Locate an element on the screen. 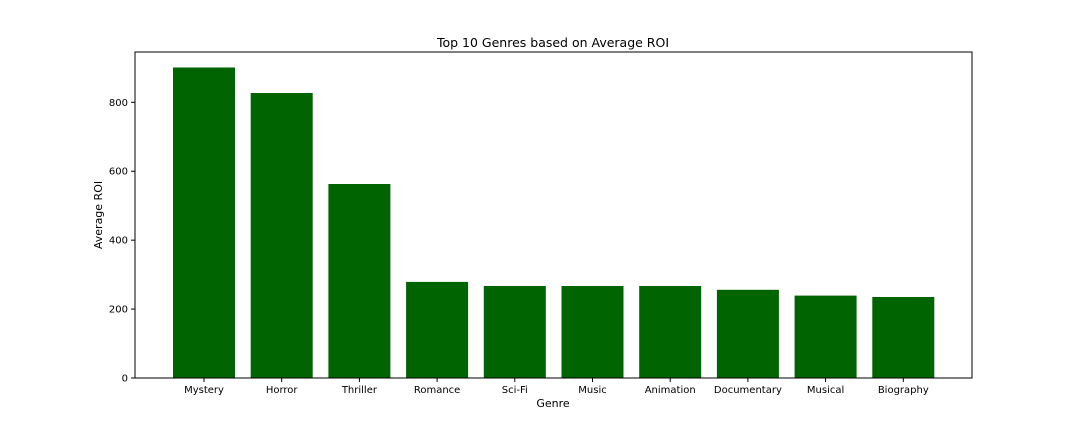 Image resolution: width=1080 pixels, height=436 pixels. y-tick-label: 600 is located at coordinates (118, 172).